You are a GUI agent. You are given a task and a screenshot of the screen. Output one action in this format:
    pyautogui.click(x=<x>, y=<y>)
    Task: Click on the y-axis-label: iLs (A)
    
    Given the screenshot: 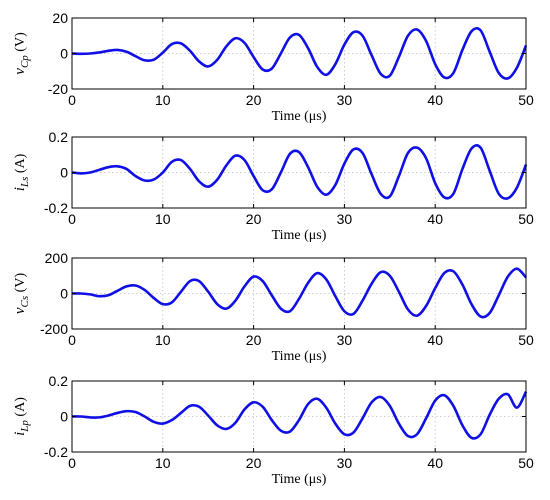 What is the action you would take?
    pyautogui.click(x=21, y=172)
    